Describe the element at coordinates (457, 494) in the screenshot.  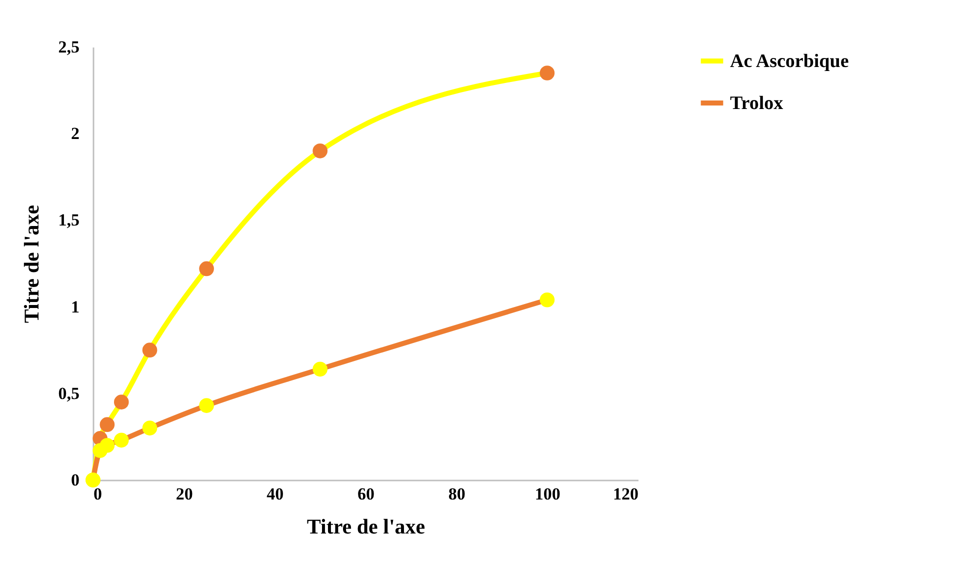
I see `x-tick-label: 80` at that location.